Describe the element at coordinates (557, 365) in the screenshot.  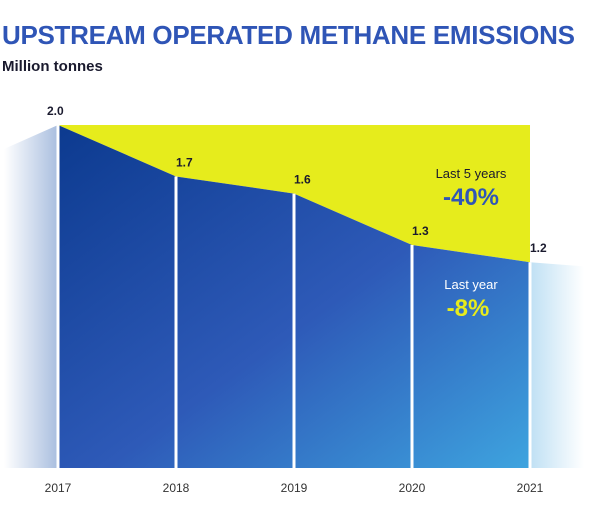
I see `right-fade-area` at that location.